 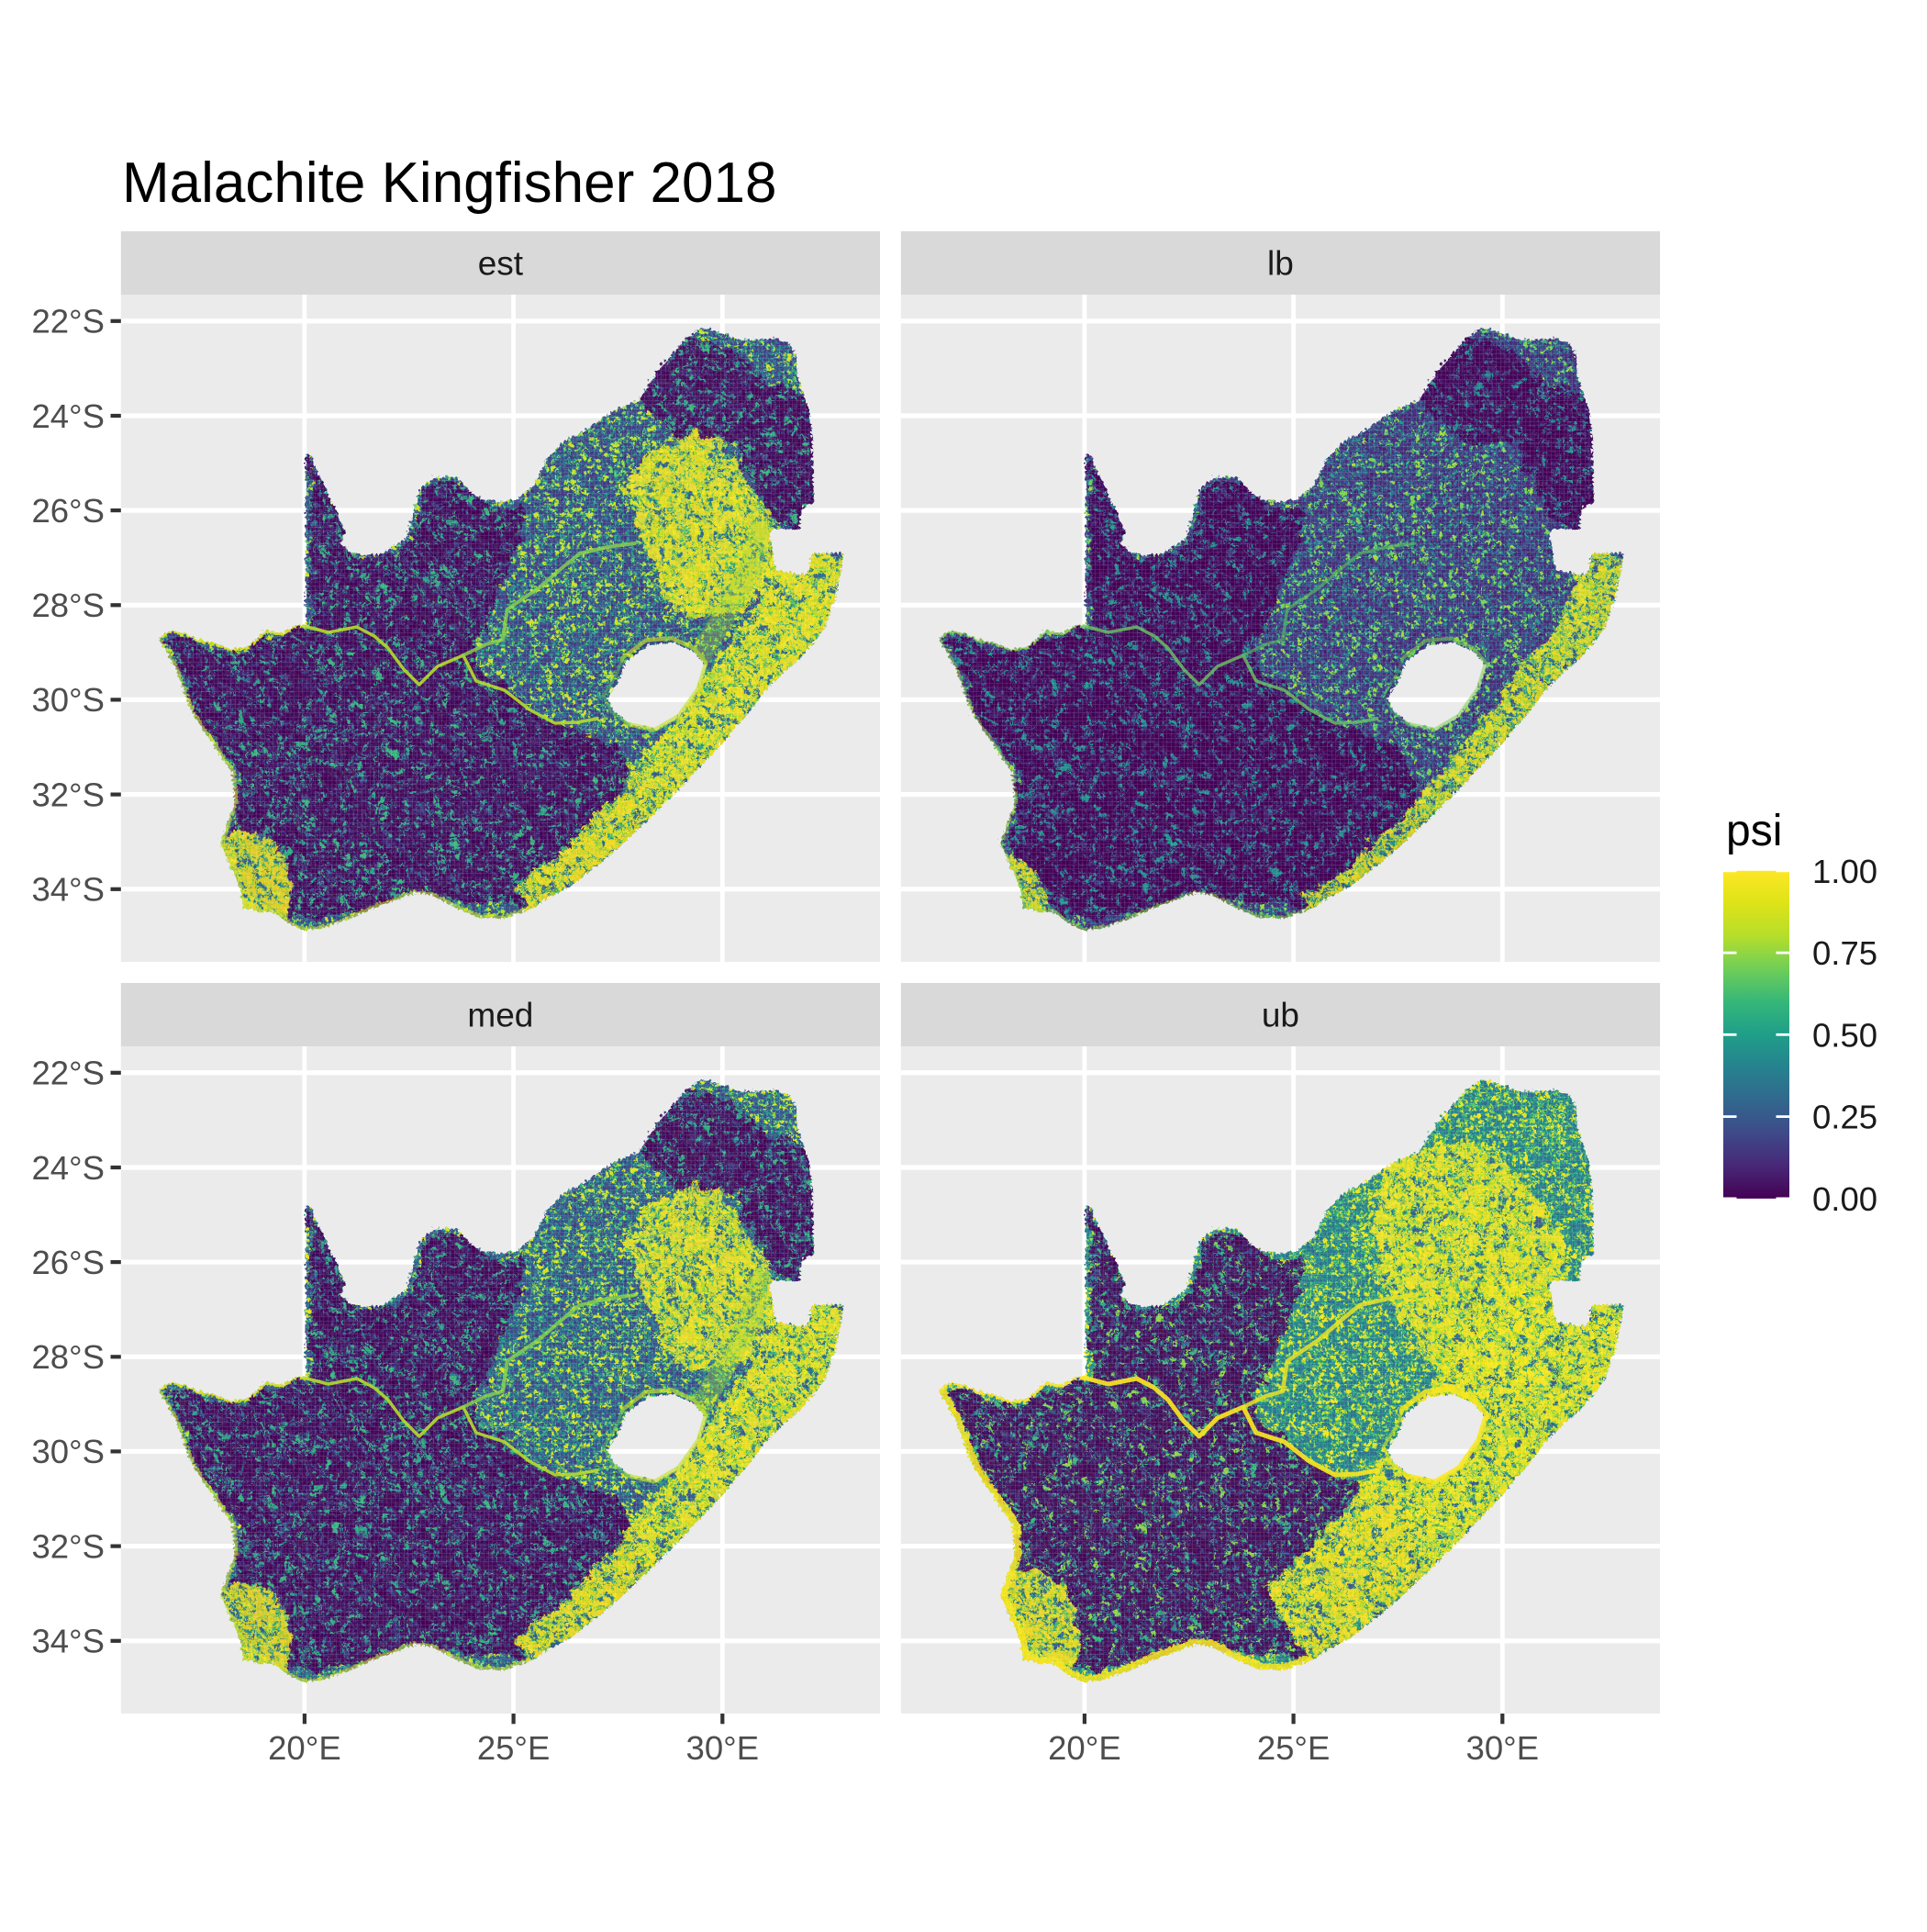 I want to click on svg-text: 0.00, so click(x=1844, y=1199).